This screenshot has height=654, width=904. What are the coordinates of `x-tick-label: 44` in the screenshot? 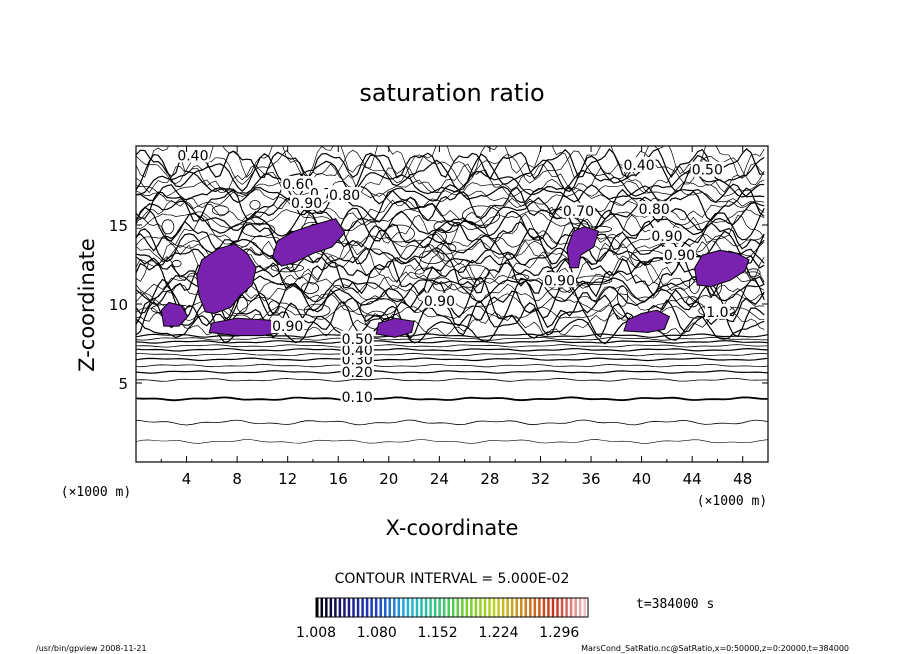 It's located at (692, 479).